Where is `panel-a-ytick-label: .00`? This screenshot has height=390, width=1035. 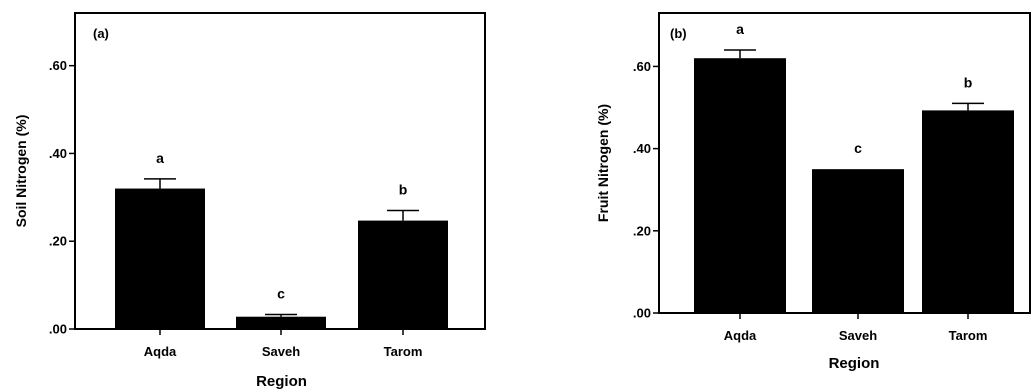 panel-a-ytick-label: .00 is located at coordinates (58, 329).